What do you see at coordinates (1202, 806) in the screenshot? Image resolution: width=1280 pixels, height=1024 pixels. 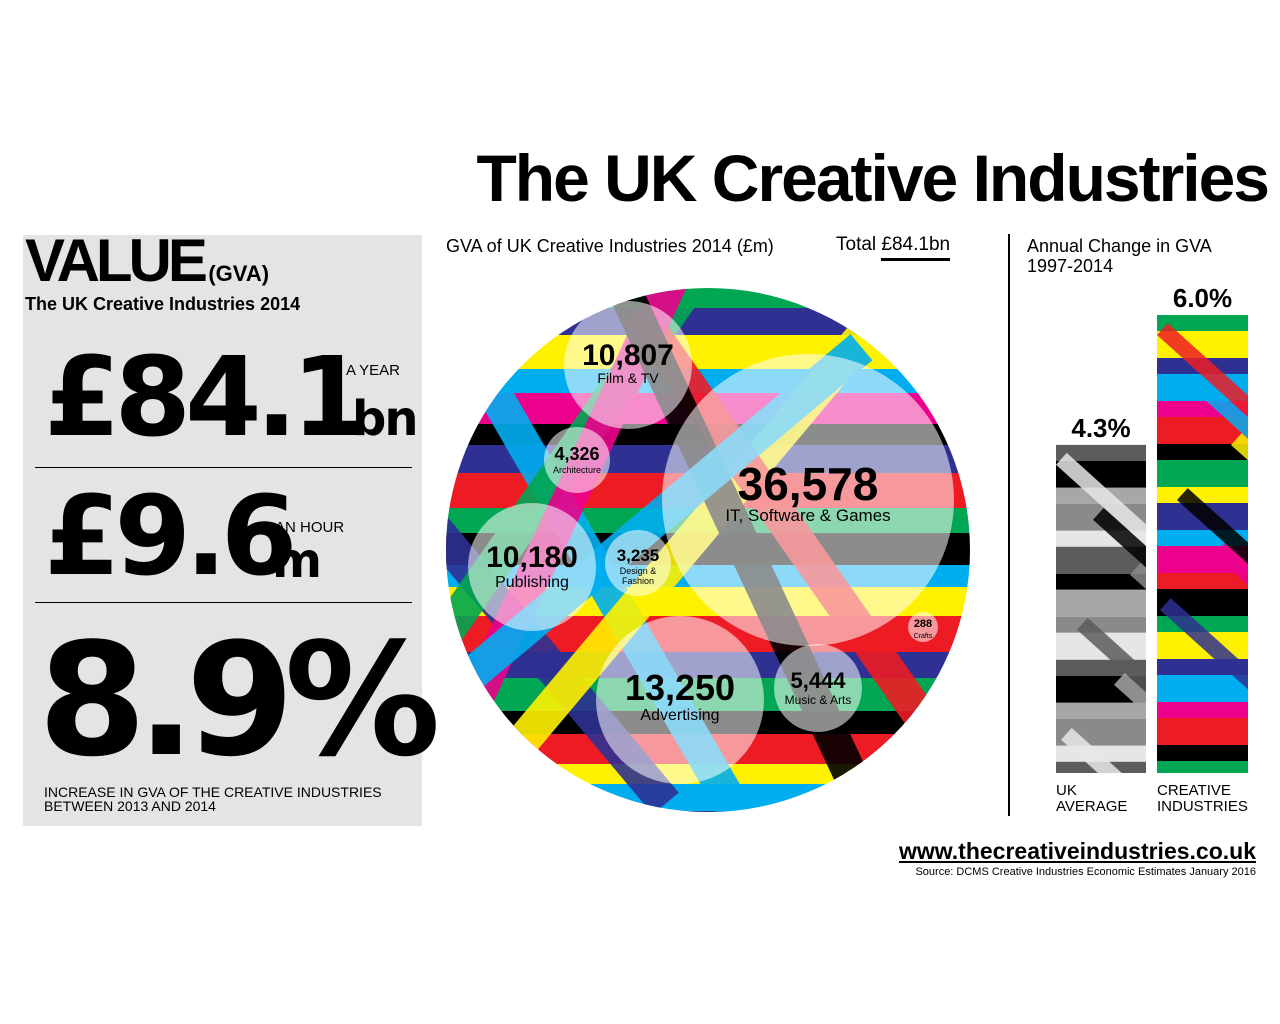 I see `bar-category-label: INDUSTRIES` at bounding box center [1202, 806].